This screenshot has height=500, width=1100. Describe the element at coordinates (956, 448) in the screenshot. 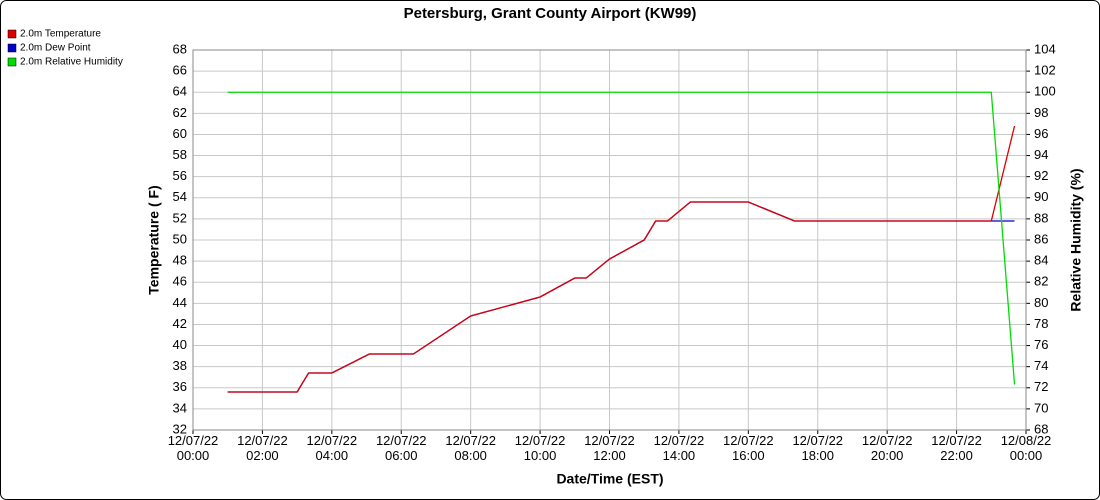

I see `x-tick-label: 12/07/22 22:00` at that location.